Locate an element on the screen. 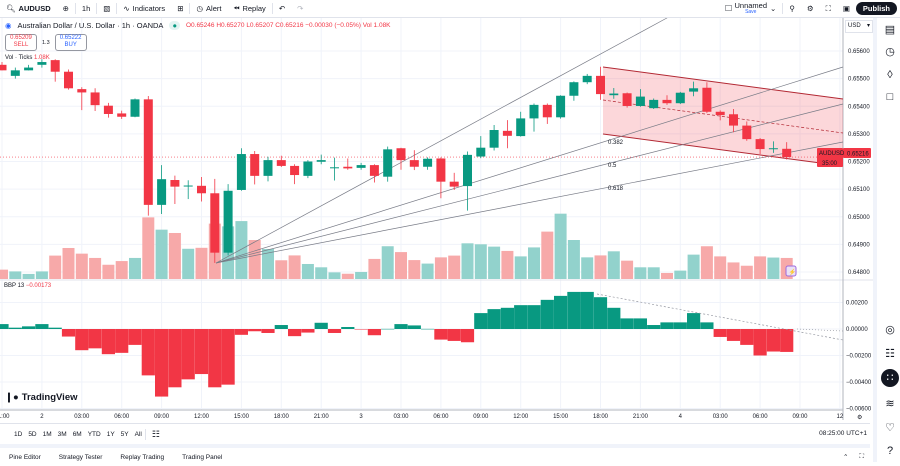 The image size is (900, 466). replay-label: Replay is located at coordinates (254, 8).